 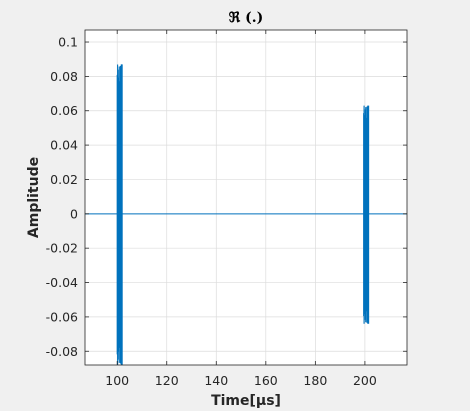 What do you see at coordinates (64, 110) in the screenshot?
I see `y-tick-label: 0.06` at bounding box center [64, 110].